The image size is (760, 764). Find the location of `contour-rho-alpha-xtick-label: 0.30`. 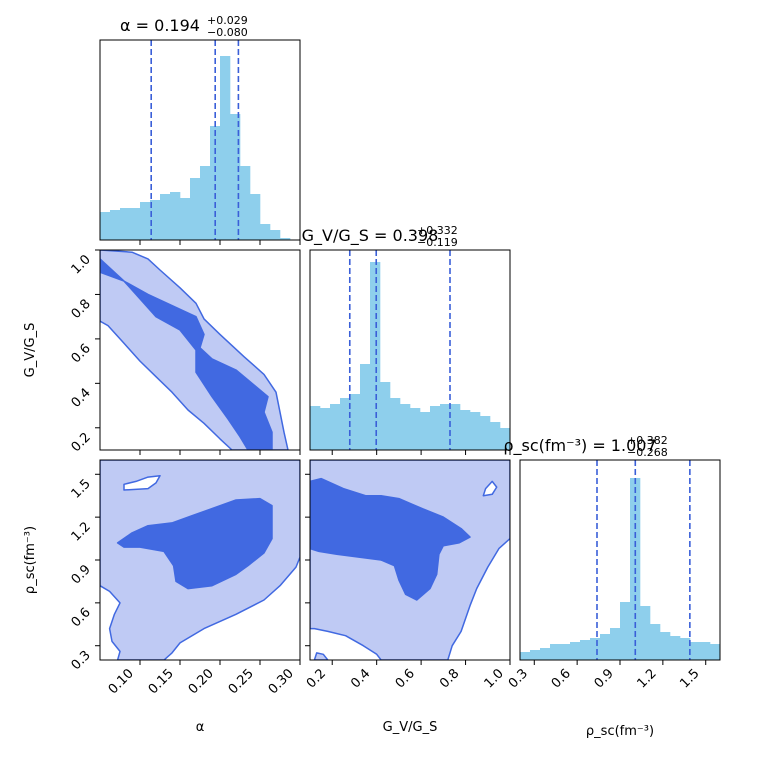

contour-rho-alpha-xtick-label: 0.30 is located at coordinates (281, 681).